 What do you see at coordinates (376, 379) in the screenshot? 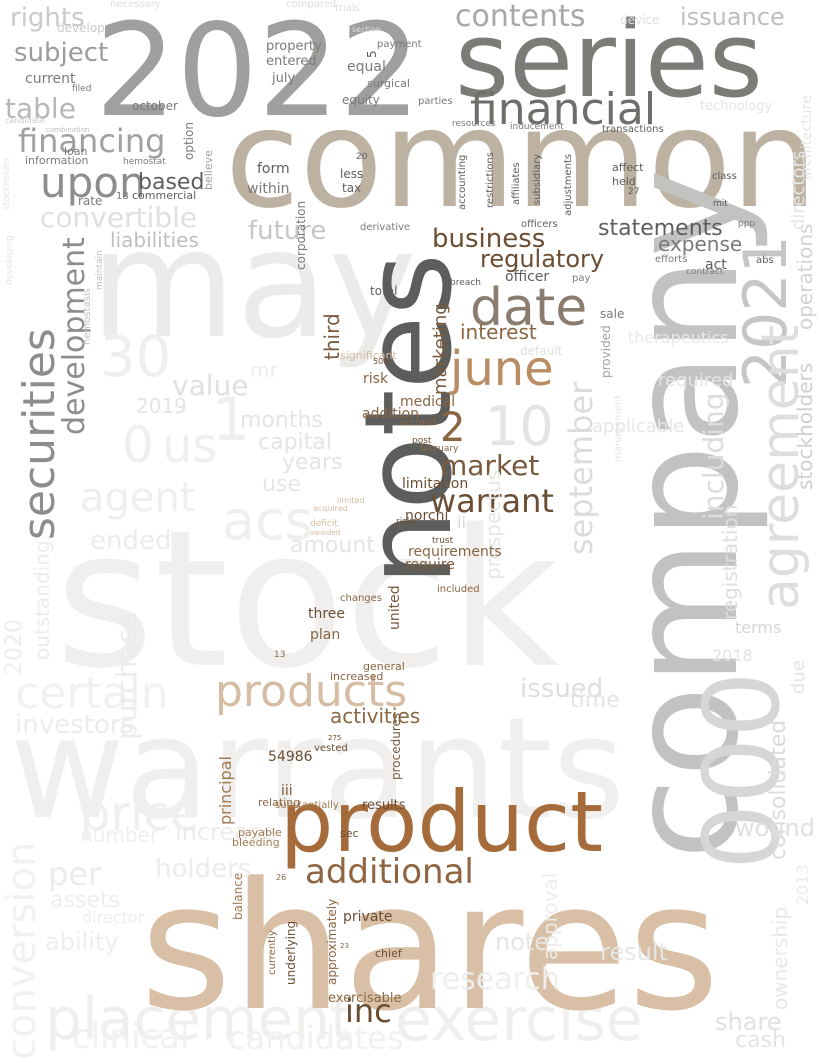
I see `word: risk` at bounding box center [376, 379].